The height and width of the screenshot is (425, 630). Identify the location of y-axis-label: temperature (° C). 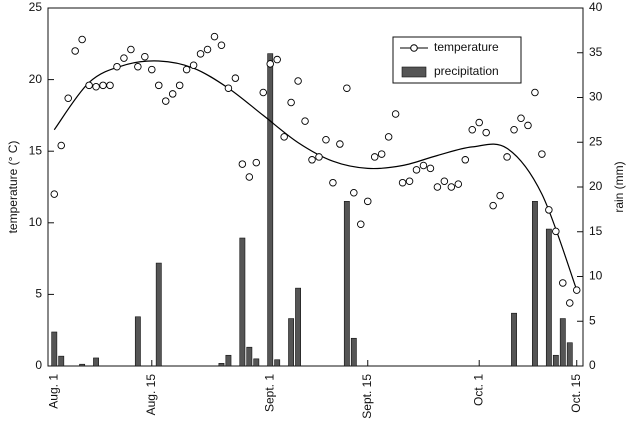
(13, 187).